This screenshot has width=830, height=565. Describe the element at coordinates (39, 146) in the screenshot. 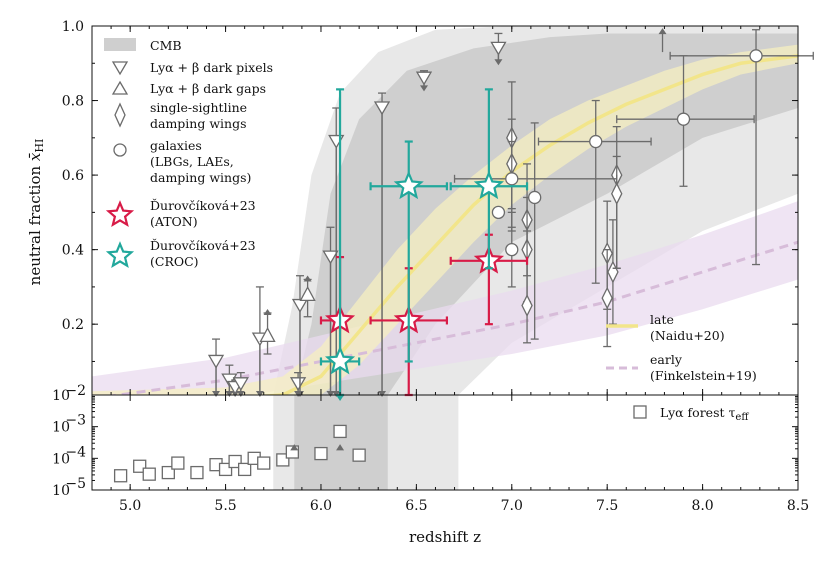

I see `y-axis-label-sub: HI` at that location.